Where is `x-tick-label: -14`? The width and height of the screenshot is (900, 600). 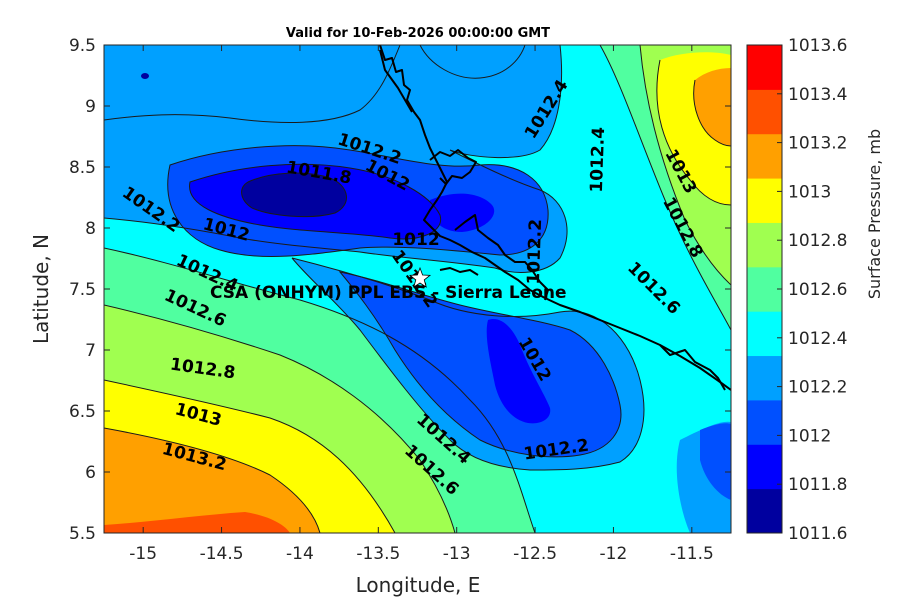 x-tick-label: -14 is located at coordinates (300, 554).